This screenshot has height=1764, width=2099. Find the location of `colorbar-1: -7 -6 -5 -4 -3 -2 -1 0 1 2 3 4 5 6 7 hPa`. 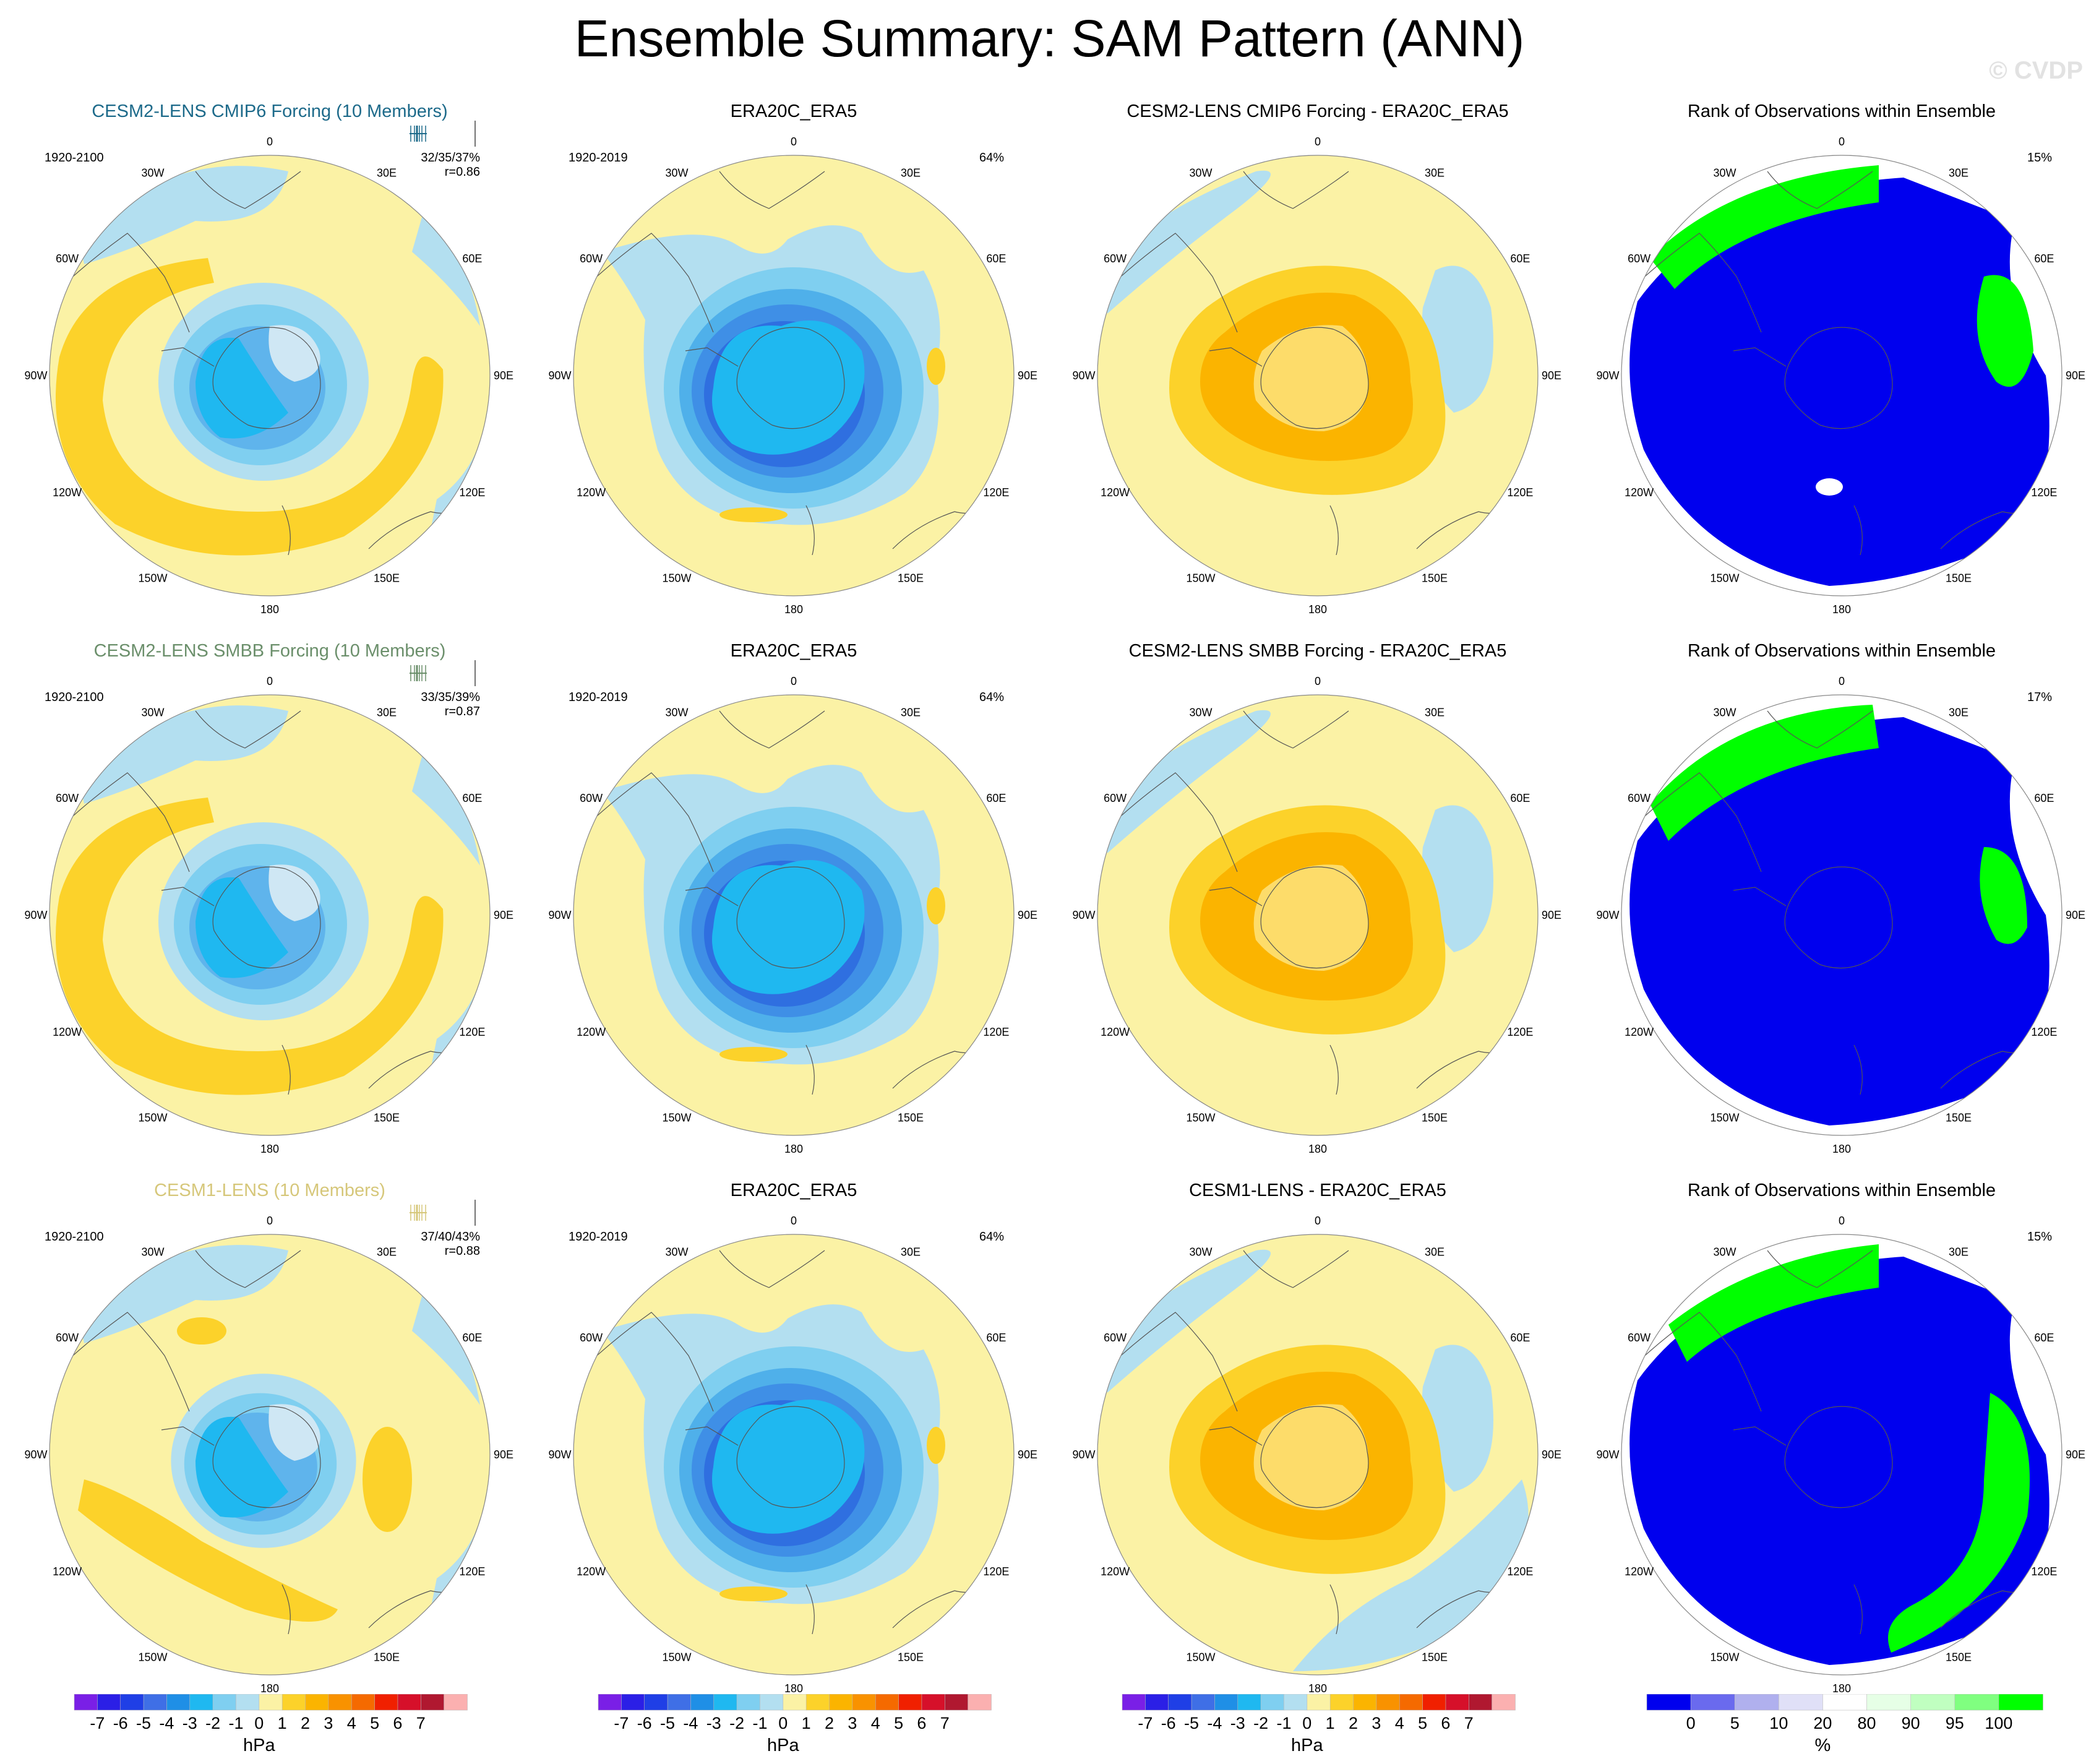

colorbar-1: -7 -6 -5 -4 -3 -2 -1 0 1 2 3 4 5 6 7 hPa is located at coordinates (795, 1724).